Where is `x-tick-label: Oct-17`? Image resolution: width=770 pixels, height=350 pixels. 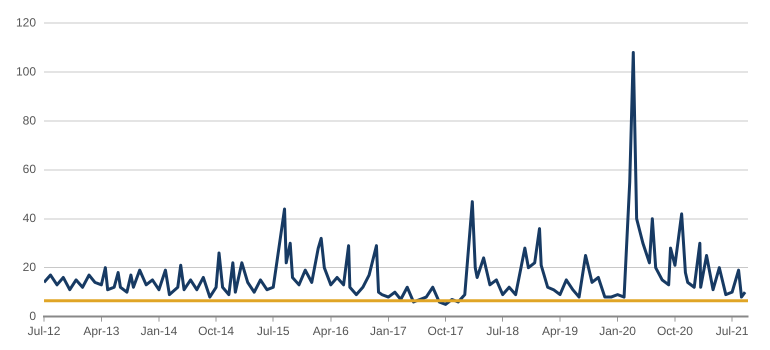 x-tick-label: Oct-17 is located at coordinates (446, 331).